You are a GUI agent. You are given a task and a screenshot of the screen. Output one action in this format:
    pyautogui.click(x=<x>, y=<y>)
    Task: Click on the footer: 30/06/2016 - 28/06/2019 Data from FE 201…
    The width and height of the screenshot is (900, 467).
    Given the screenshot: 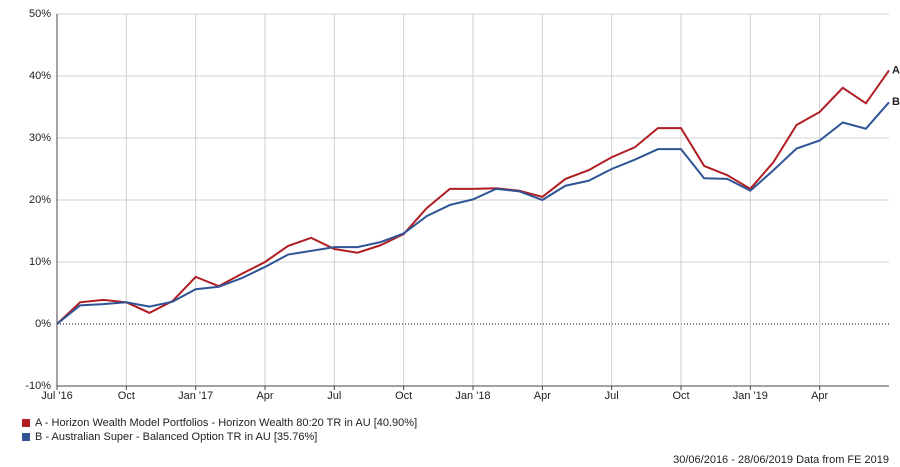 What is the action you would take?
    pyautogui.click(x=781, y=460)
    